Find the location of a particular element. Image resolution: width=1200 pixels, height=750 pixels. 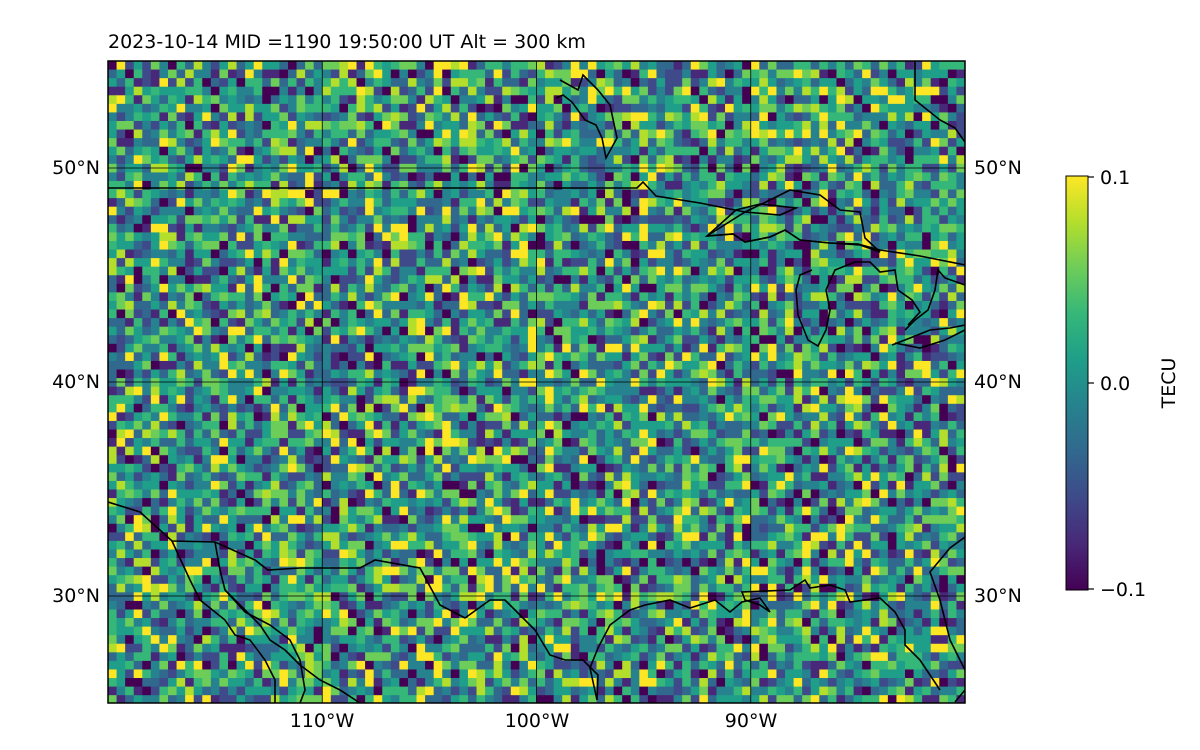

lat-labels-left: 50°N 40°N 30°N is located at coordinates (76, 382).